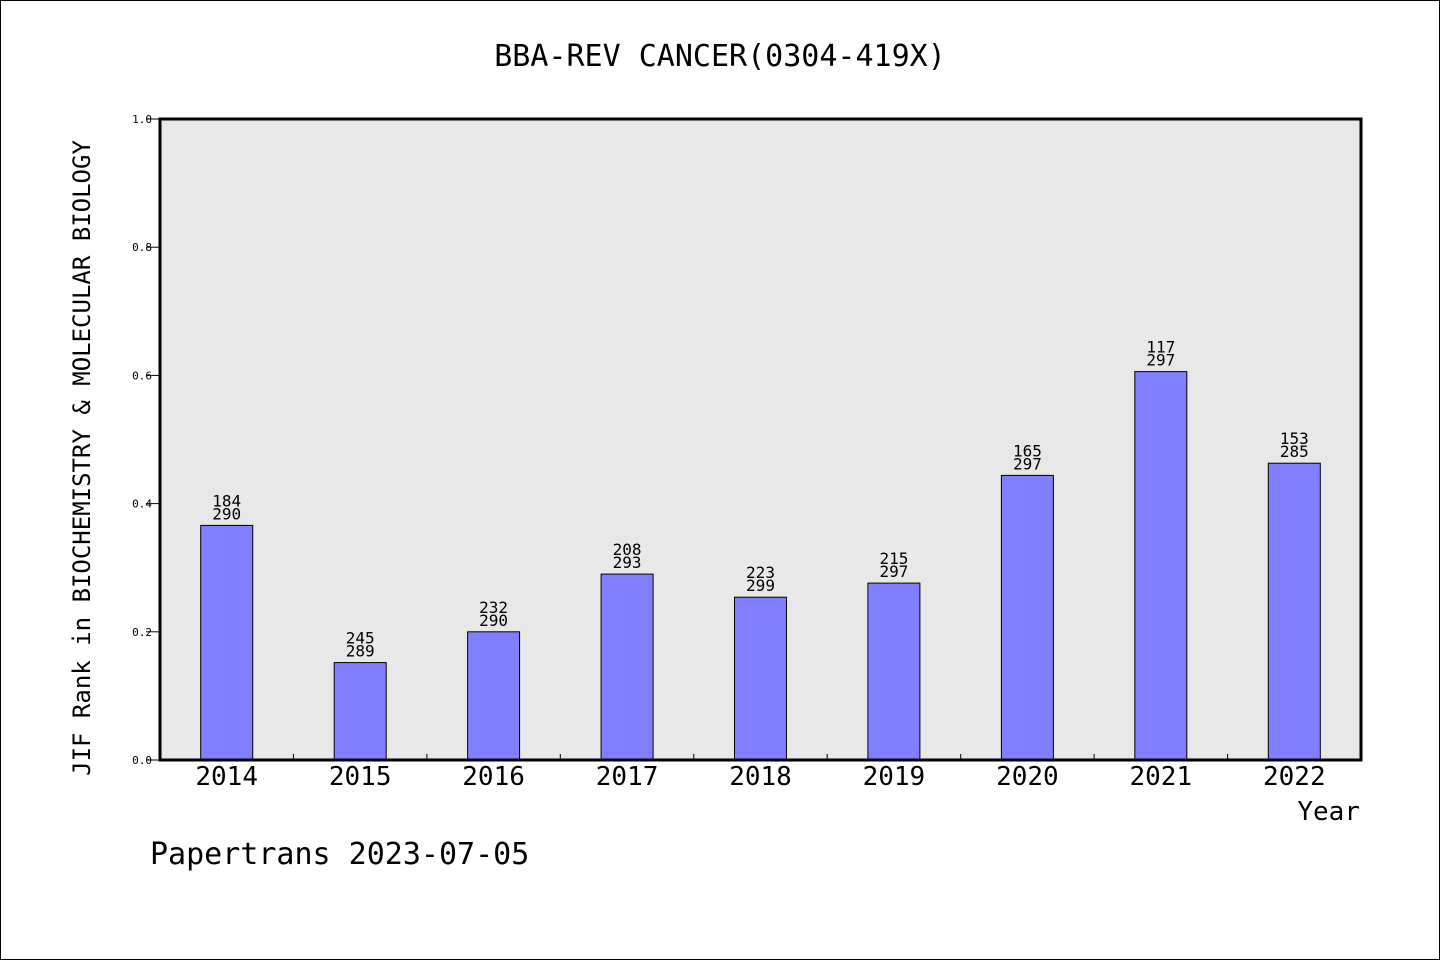 This screenshot has width=1440, height=960. Describe the element at coordinates (1328, 812) in the screenshot. I see `x-axis-label: Year` at that location.